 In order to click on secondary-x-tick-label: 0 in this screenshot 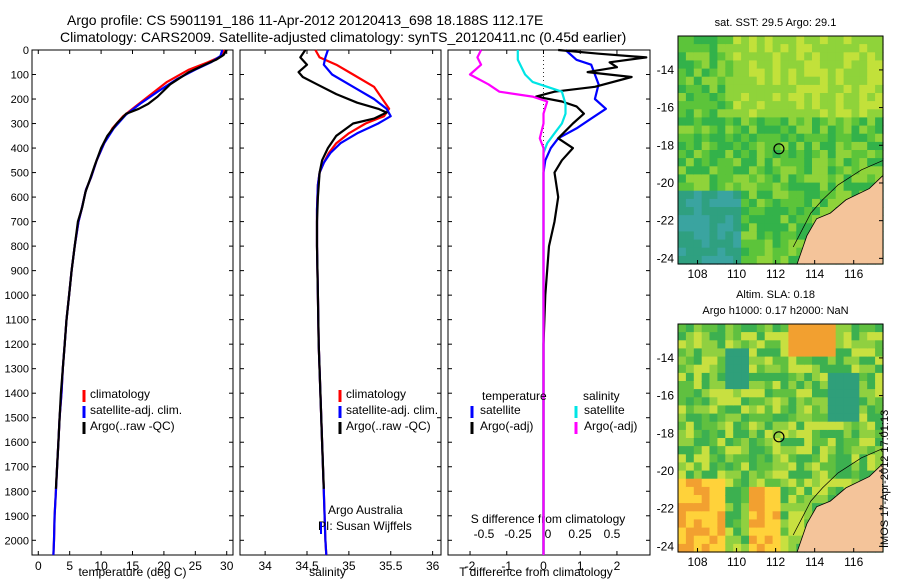, I will do `click(548, 534)`.